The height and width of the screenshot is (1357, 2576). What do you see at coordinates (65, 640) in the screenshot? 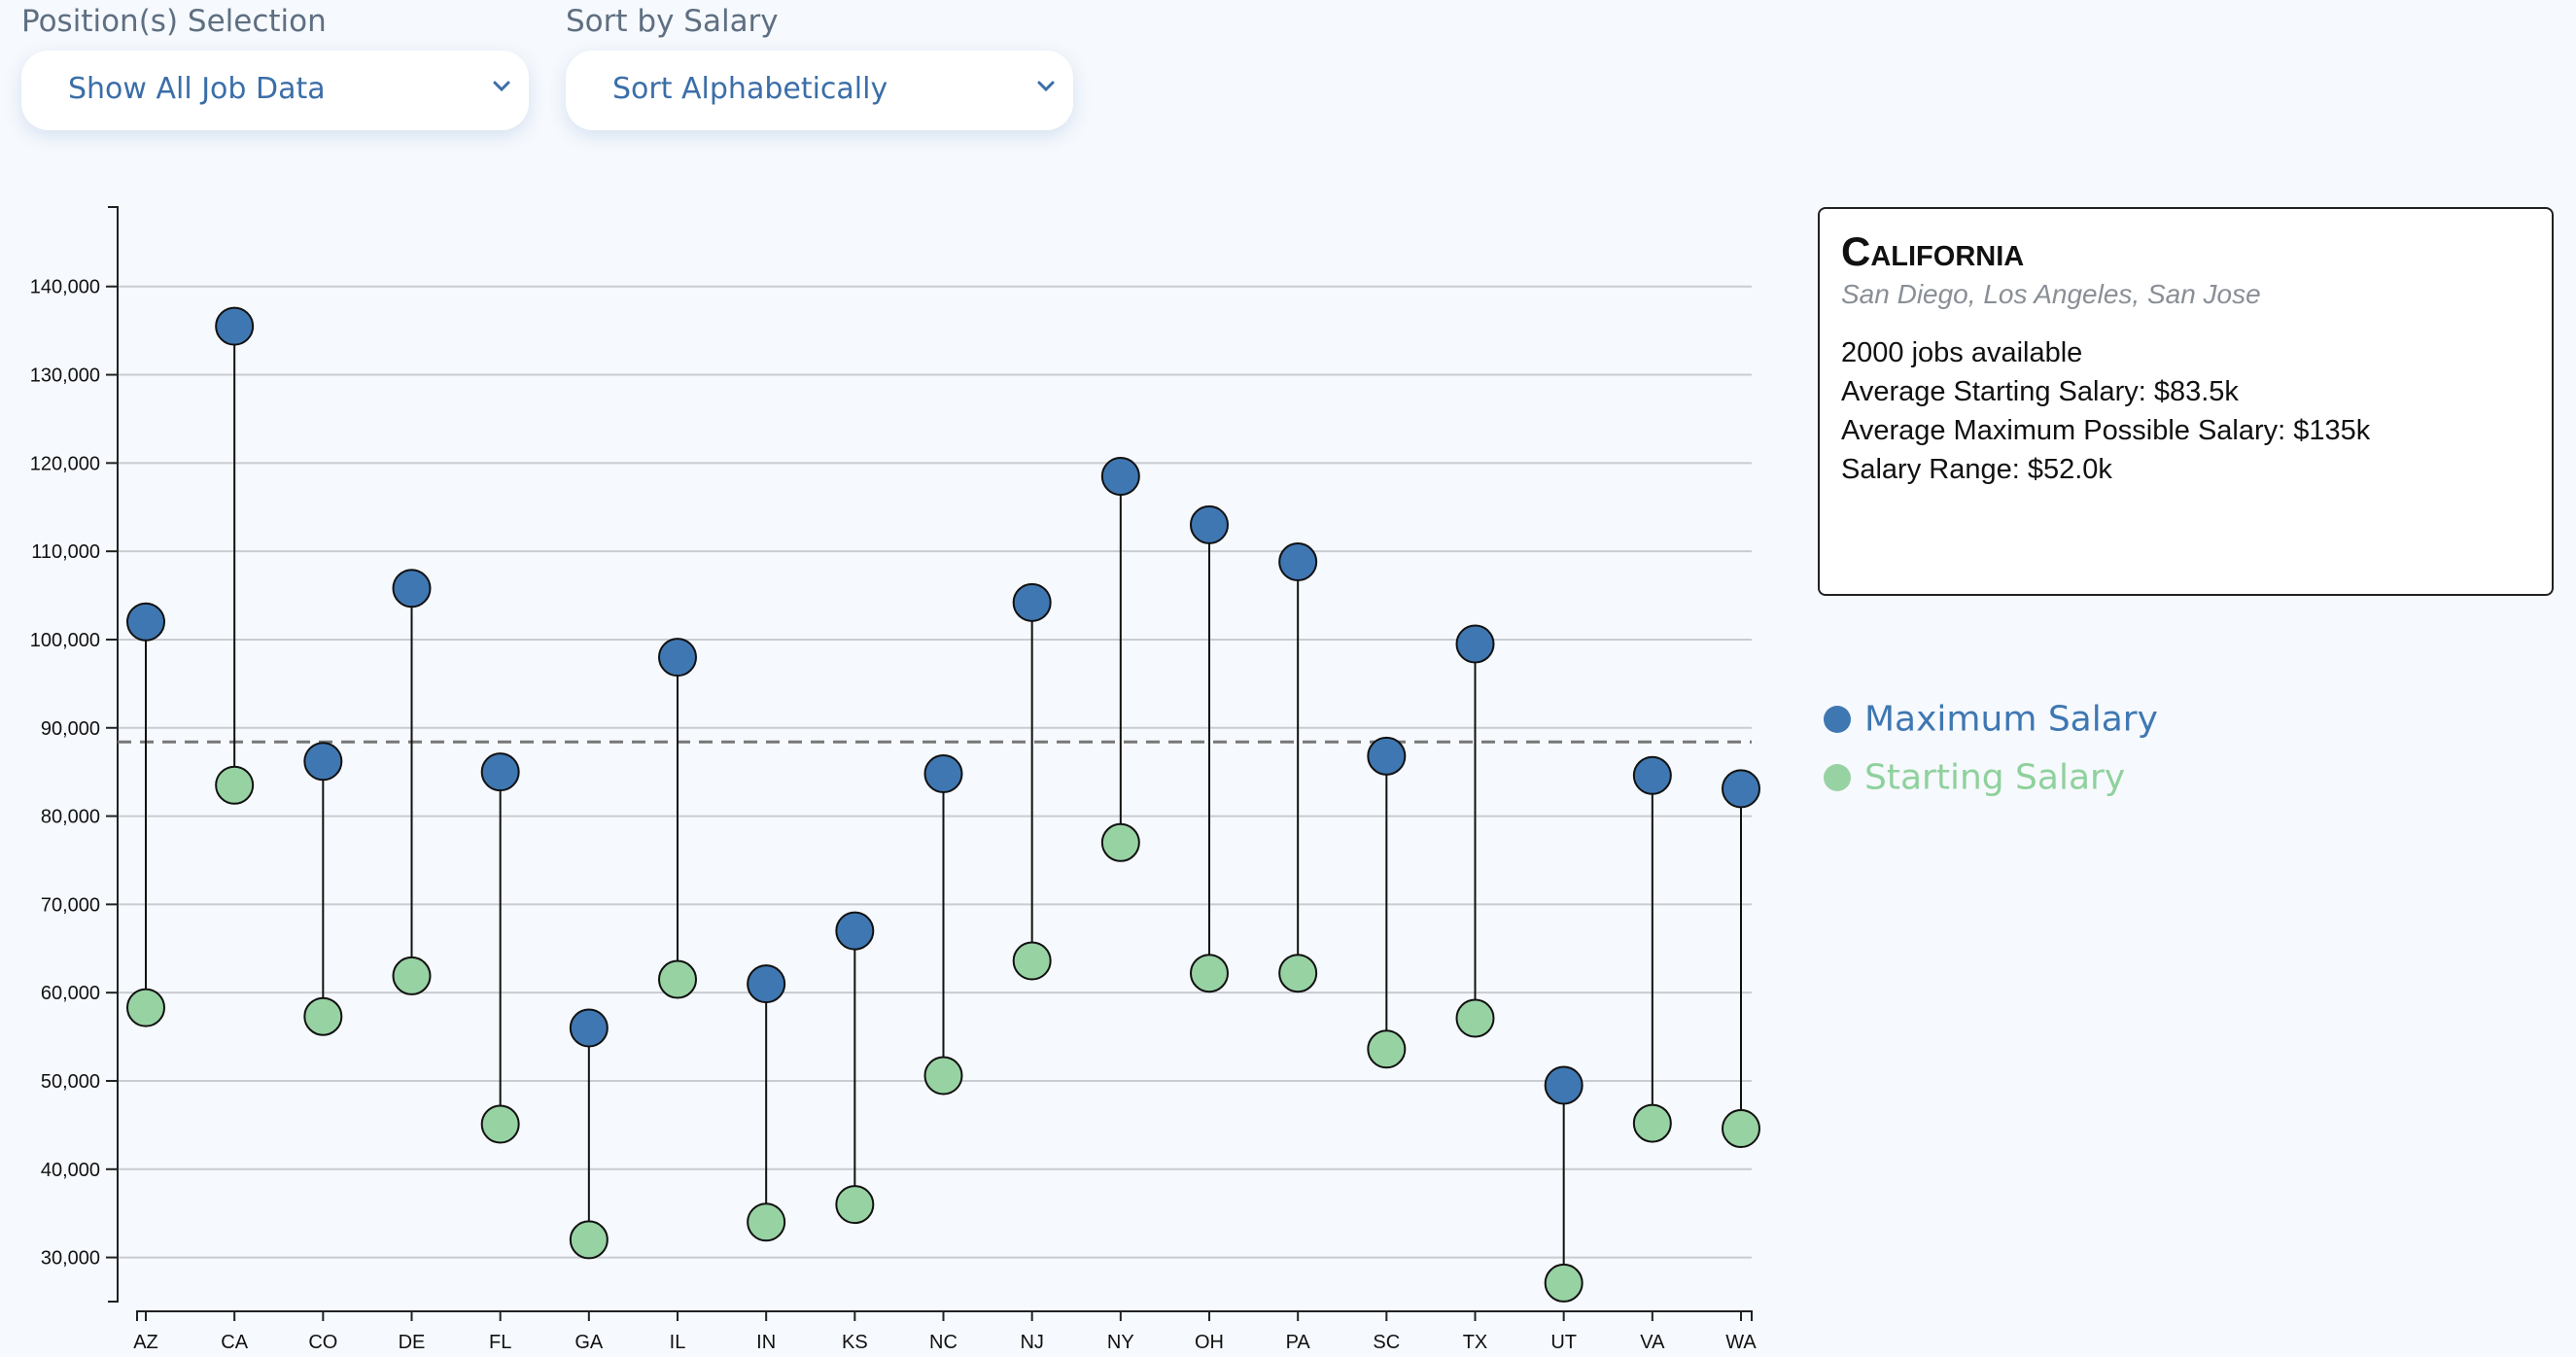
I see `y-tick-label: 100,000` at bounding box center [65, 640].